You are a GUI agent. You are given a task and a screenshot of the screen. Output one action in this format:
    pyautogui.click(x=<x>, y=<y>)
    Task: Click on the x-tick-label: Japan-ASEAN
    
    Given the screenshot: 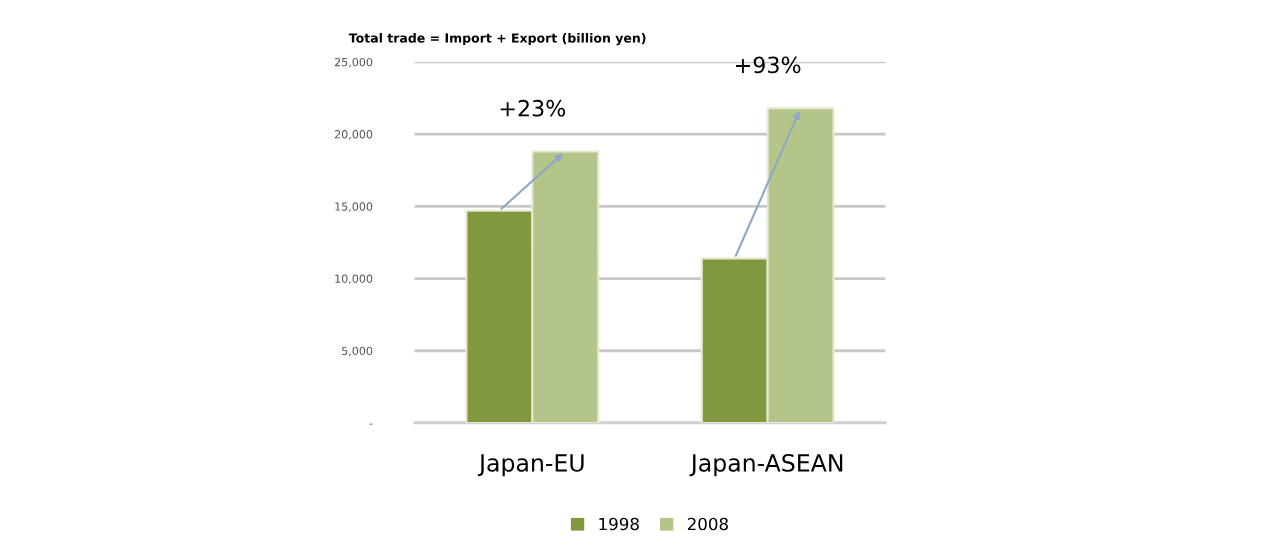 What is the action you would take?
    pyautogui.click(x=766, y=465)
    